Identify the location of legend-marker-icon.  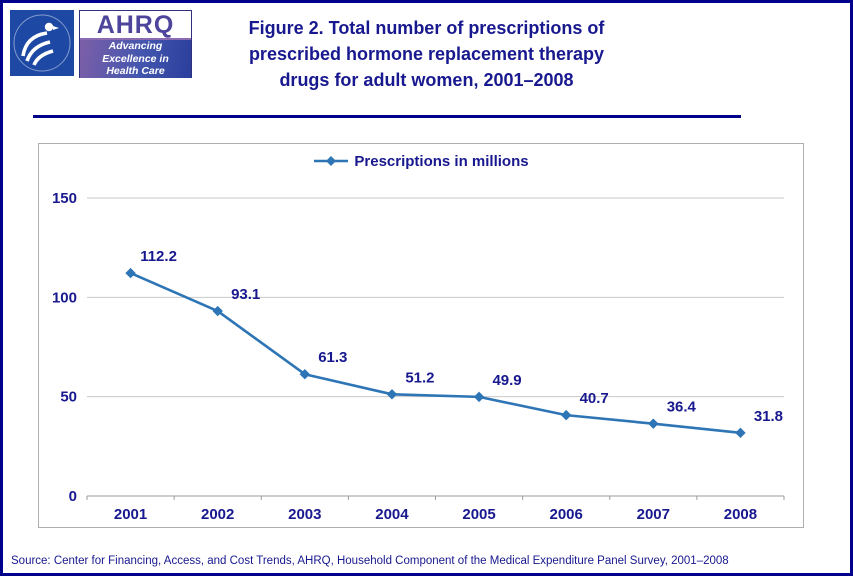
(331, 161).